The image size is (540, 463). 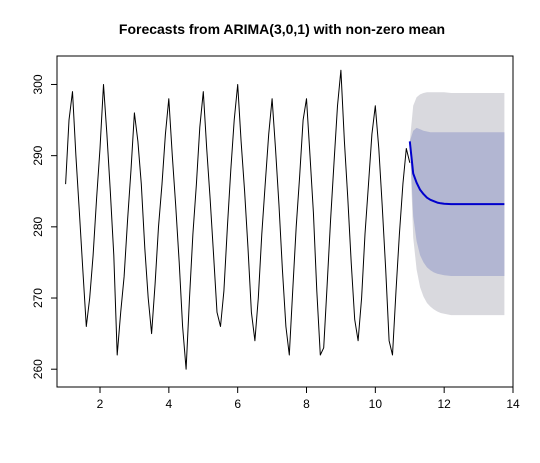 I want to click on x-tick-label: 2, so click(x=100, y=404).